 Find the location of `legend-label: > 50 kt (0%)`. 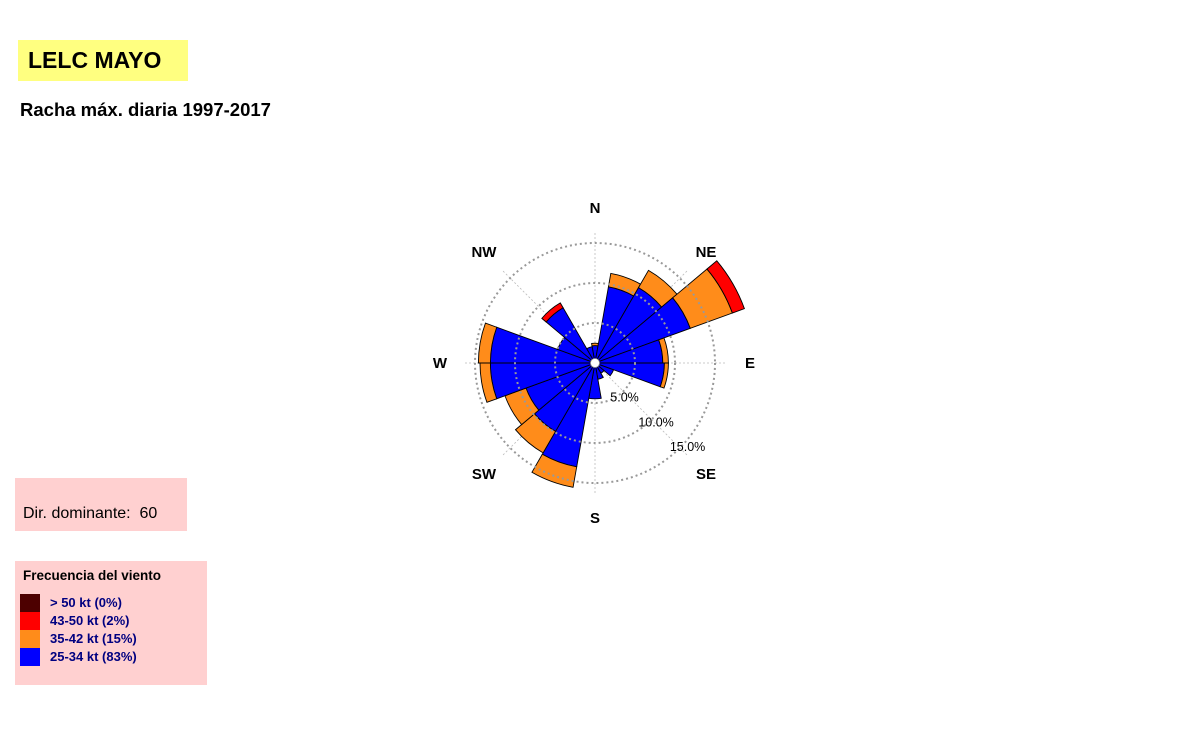

legend-label: > 50 kt (0%) is located at coordinates (86, 602).